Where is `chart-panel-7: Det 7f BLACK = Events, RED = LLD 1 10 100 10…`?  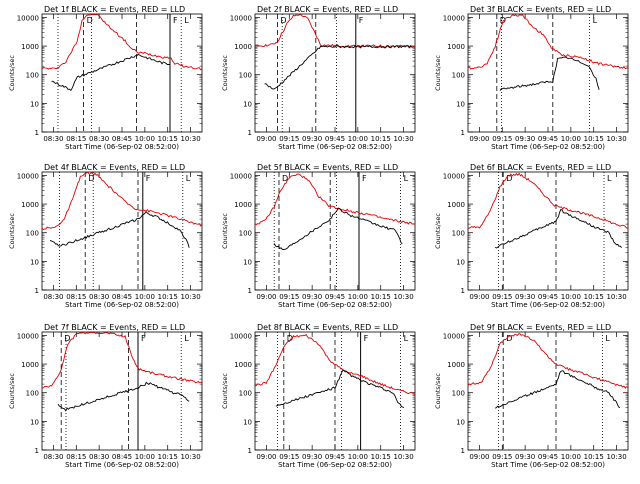 chart-panel-7: Det 7f BLACK = Events, RED = LLD 1 10 100 10… is located at coordinates (105, 396).